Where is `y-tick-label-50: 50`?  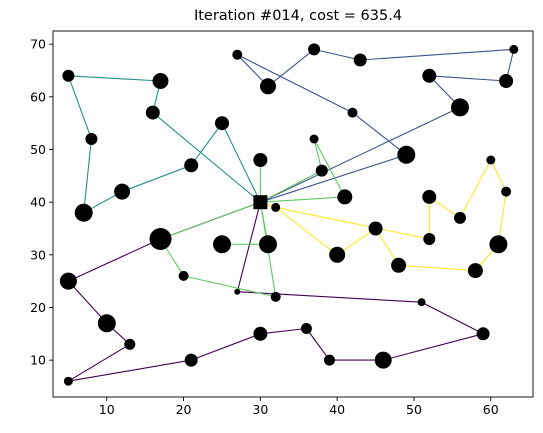
y-tick-label-50: 50 is located at coordinates (38, 149).